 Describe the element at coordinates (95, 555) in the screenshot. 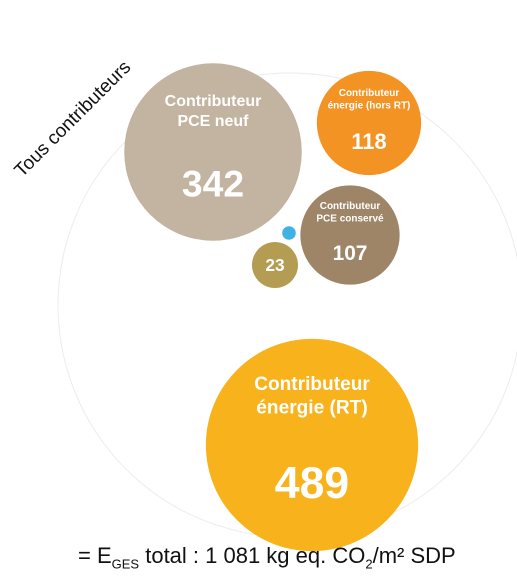

I see `footer-text: = E` at that location.